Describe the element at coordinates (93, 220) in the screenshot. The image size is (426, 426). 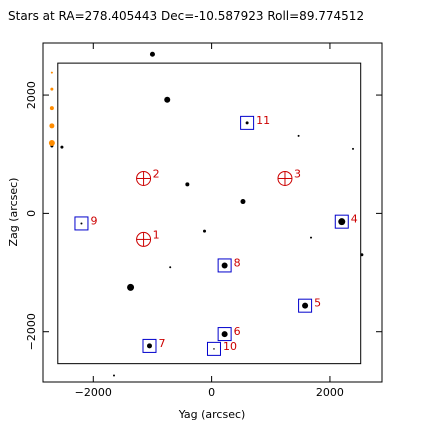
I see `acq-star-label: 9` at that location.